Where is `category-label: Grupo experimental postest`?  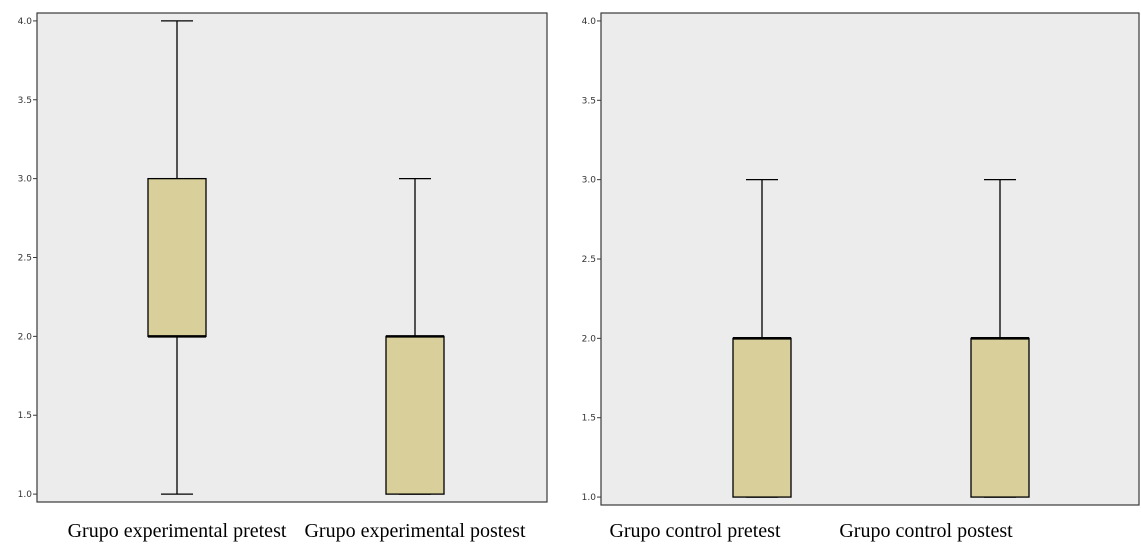
category-label: Grupo experimental postest is located at coordinates (414, 531).